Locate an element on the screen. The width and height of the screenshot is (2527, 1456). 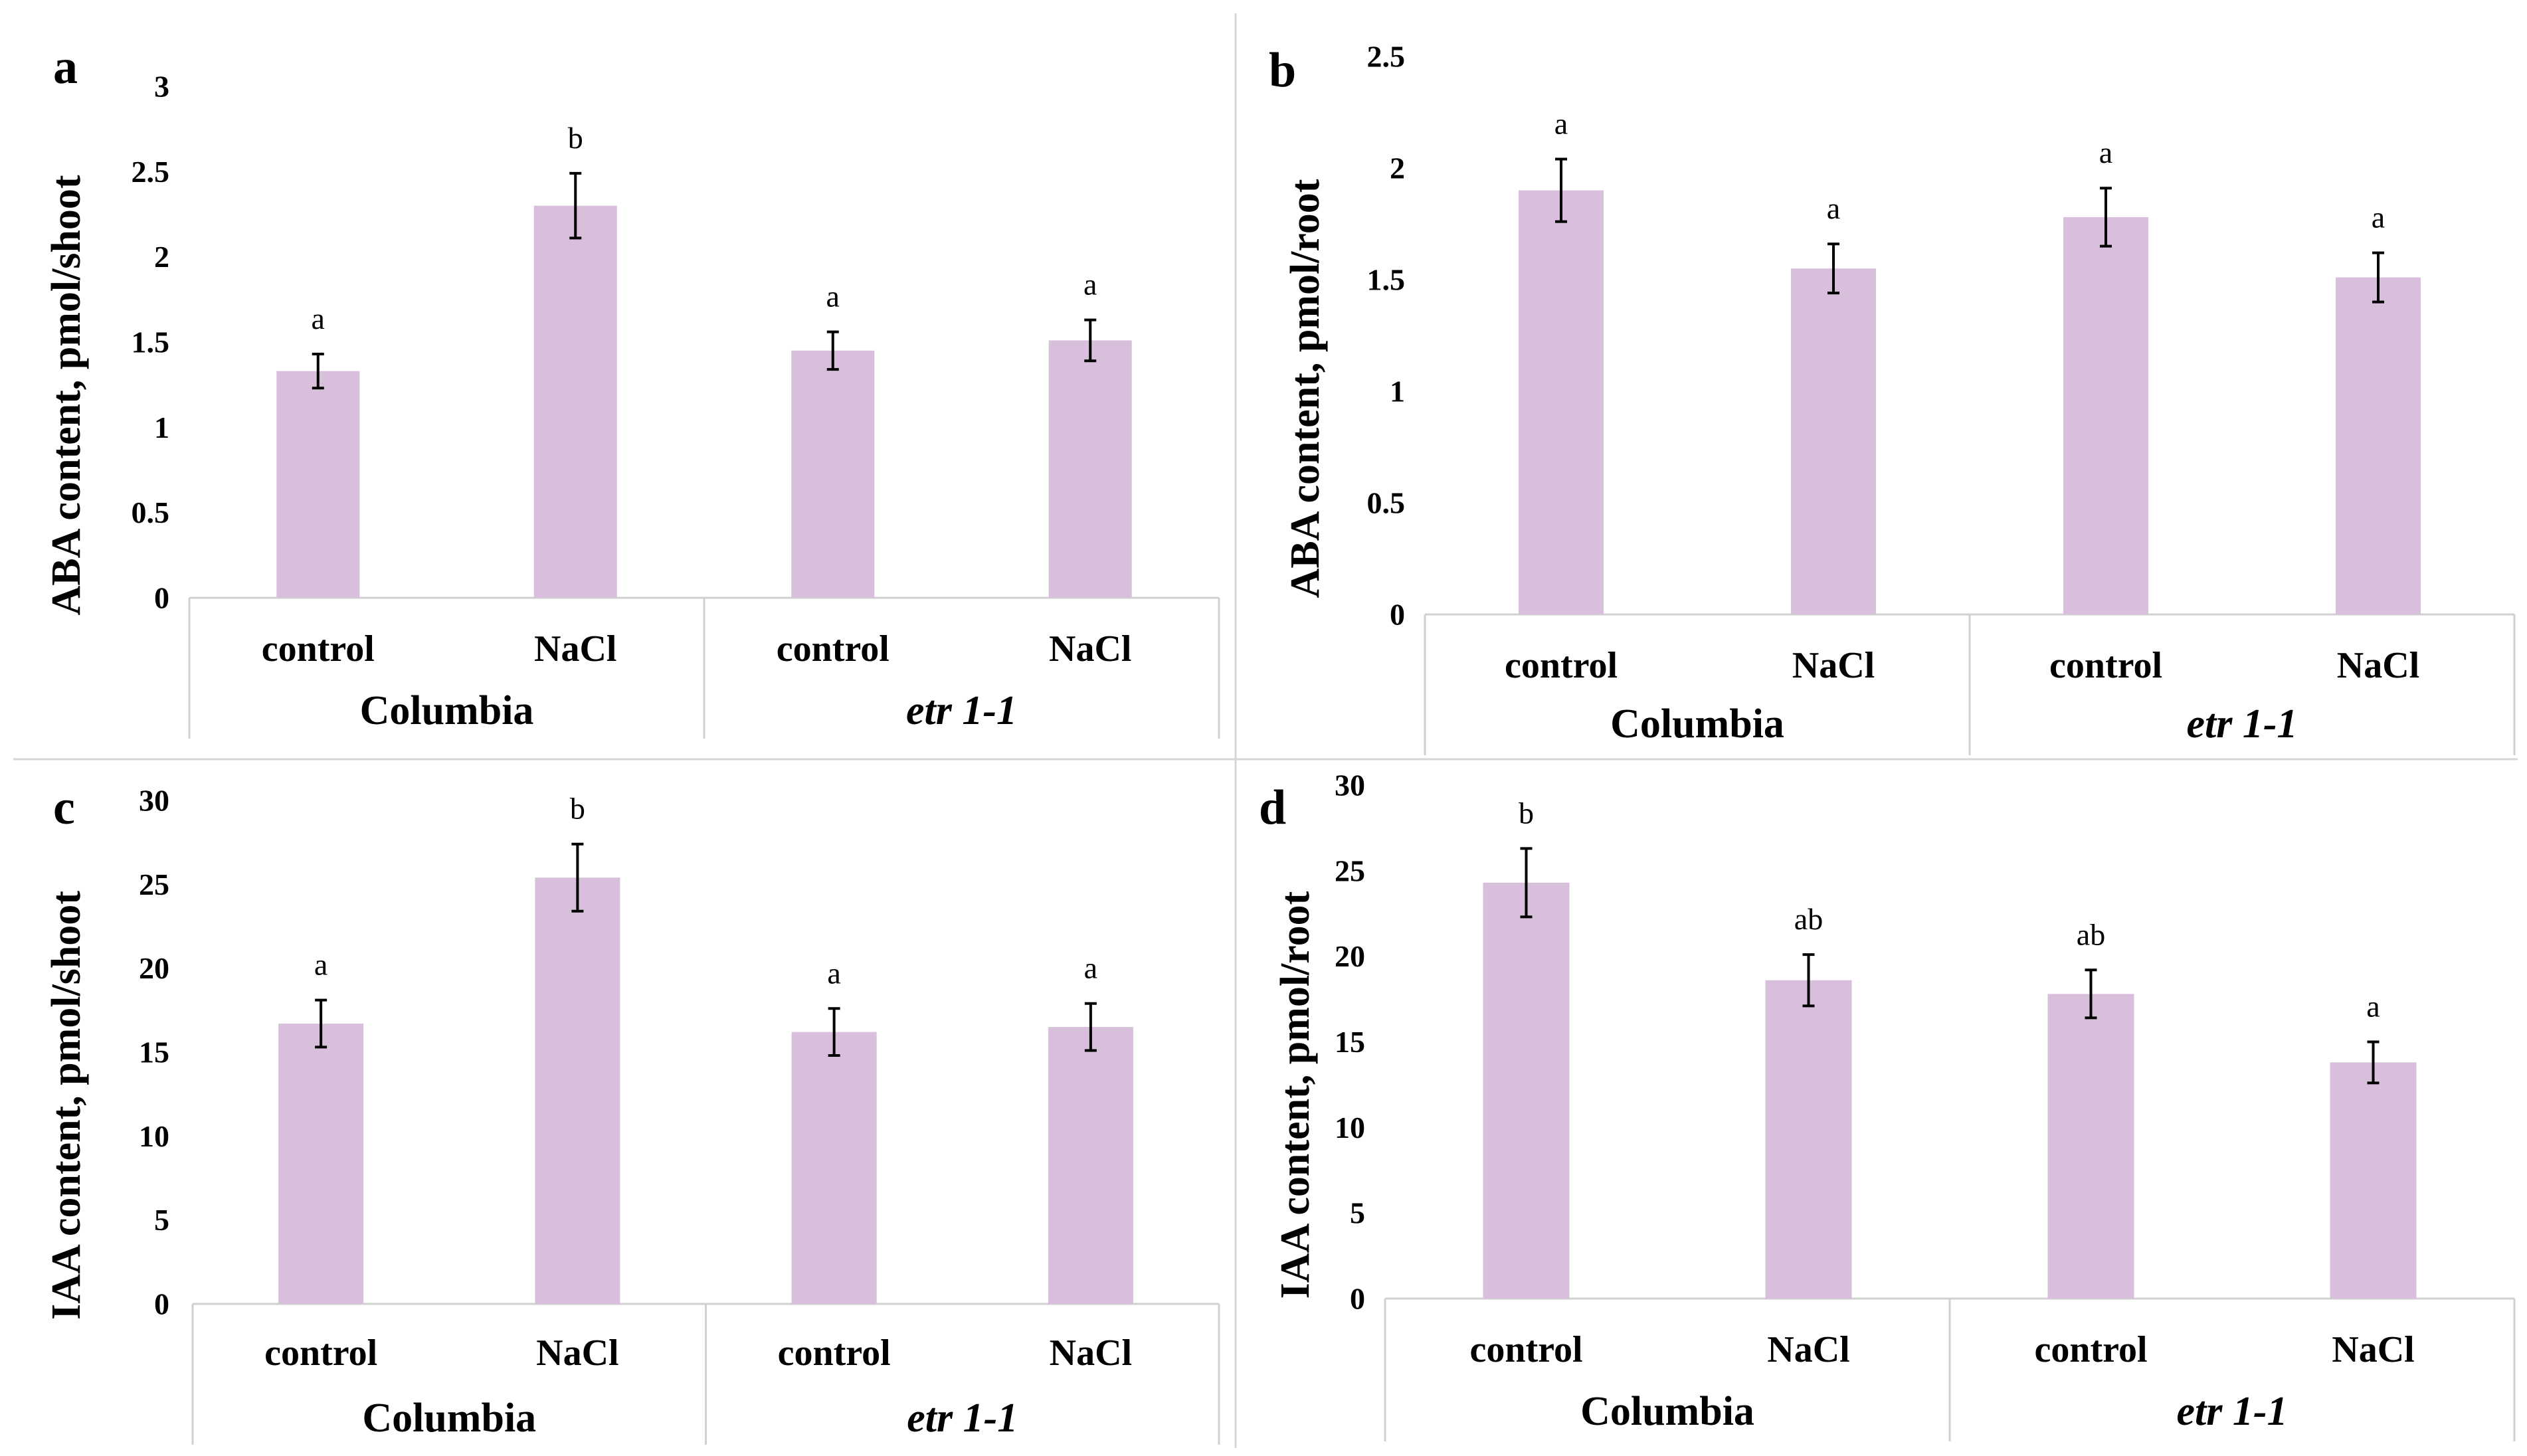
panel-letter: d is located at coordinates (1272, 807).